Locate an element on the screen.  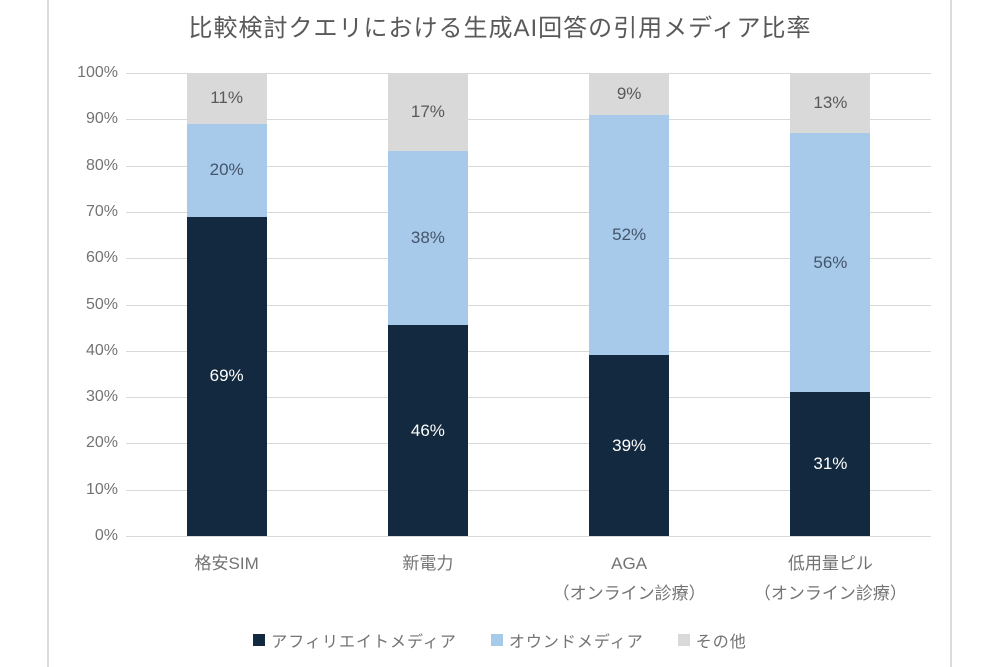
x-axis-category-label: 低用量ピル （オンライン診療） is located at coordinates (830, 578).